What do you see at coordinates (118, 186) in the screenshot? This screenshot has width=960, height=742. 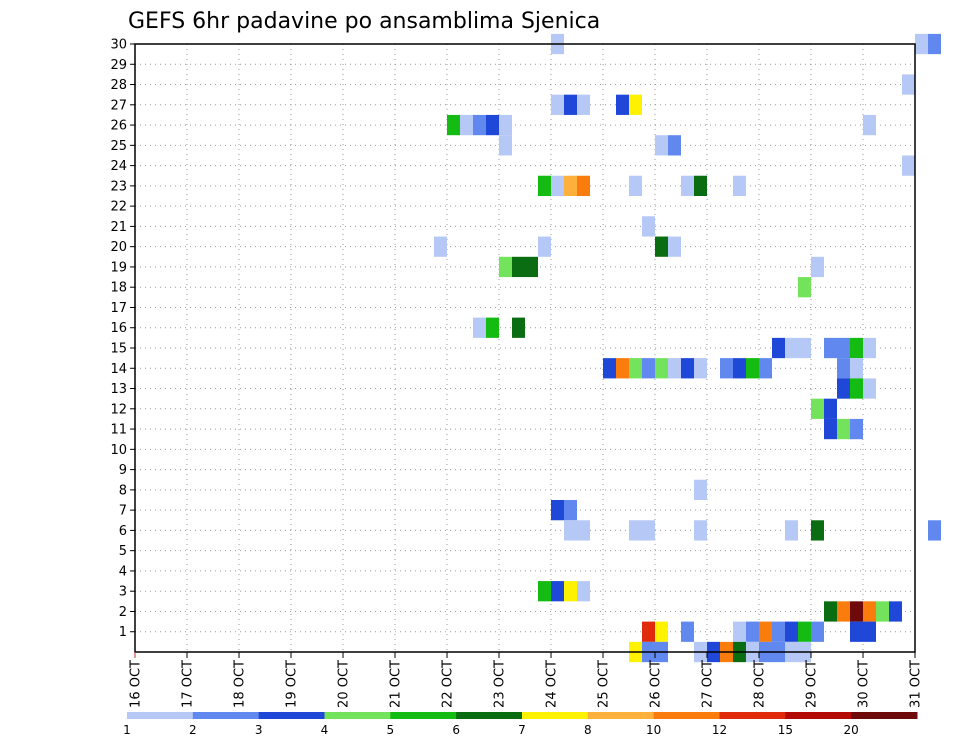 I see `y-tick-label: 23` at bounding box center [118, 186].